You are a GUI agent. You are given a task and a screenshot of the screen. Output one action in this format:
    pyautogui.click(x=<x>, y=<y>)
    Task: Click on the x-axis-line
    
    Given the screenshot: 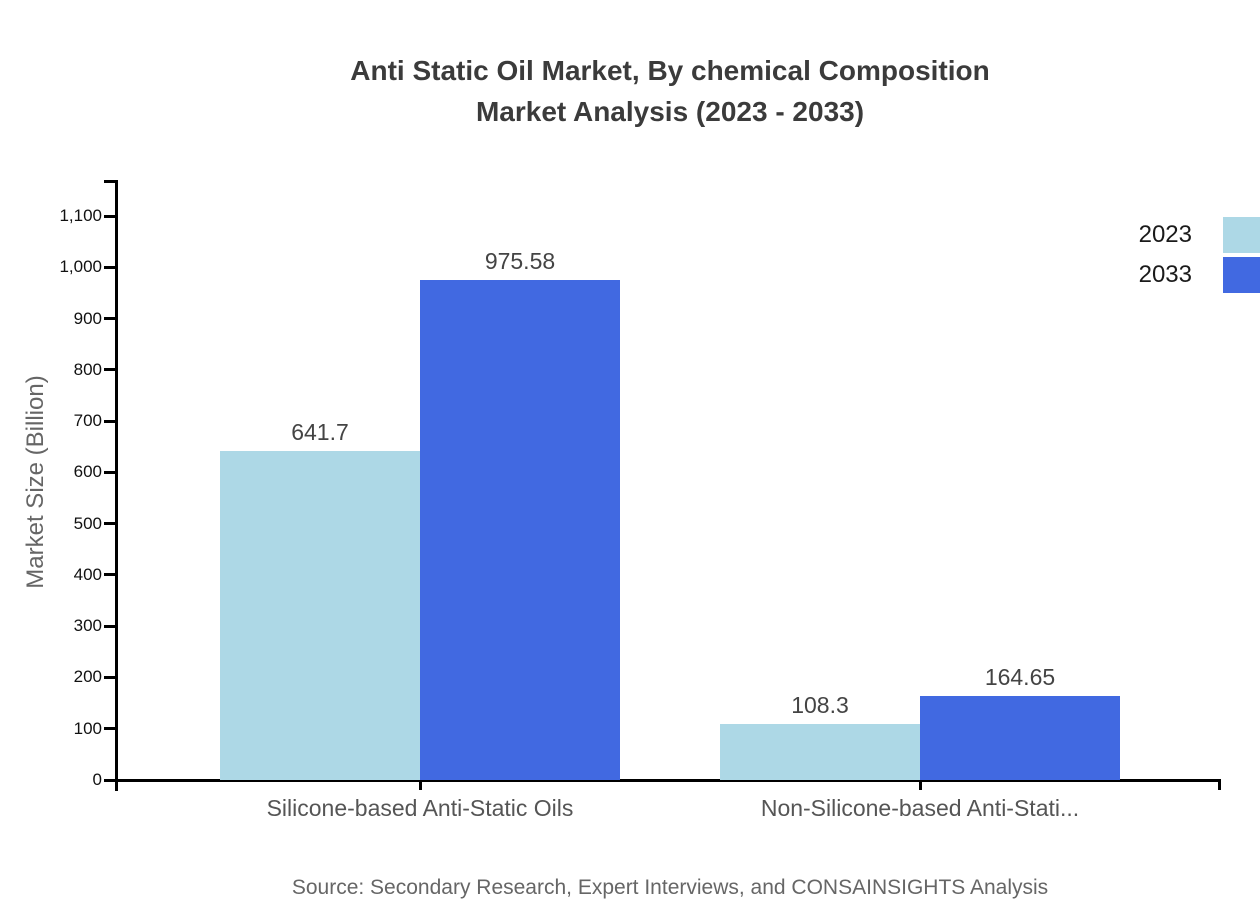 What is the action you would take?
    pyautogui.click(x=662, y=780)
    